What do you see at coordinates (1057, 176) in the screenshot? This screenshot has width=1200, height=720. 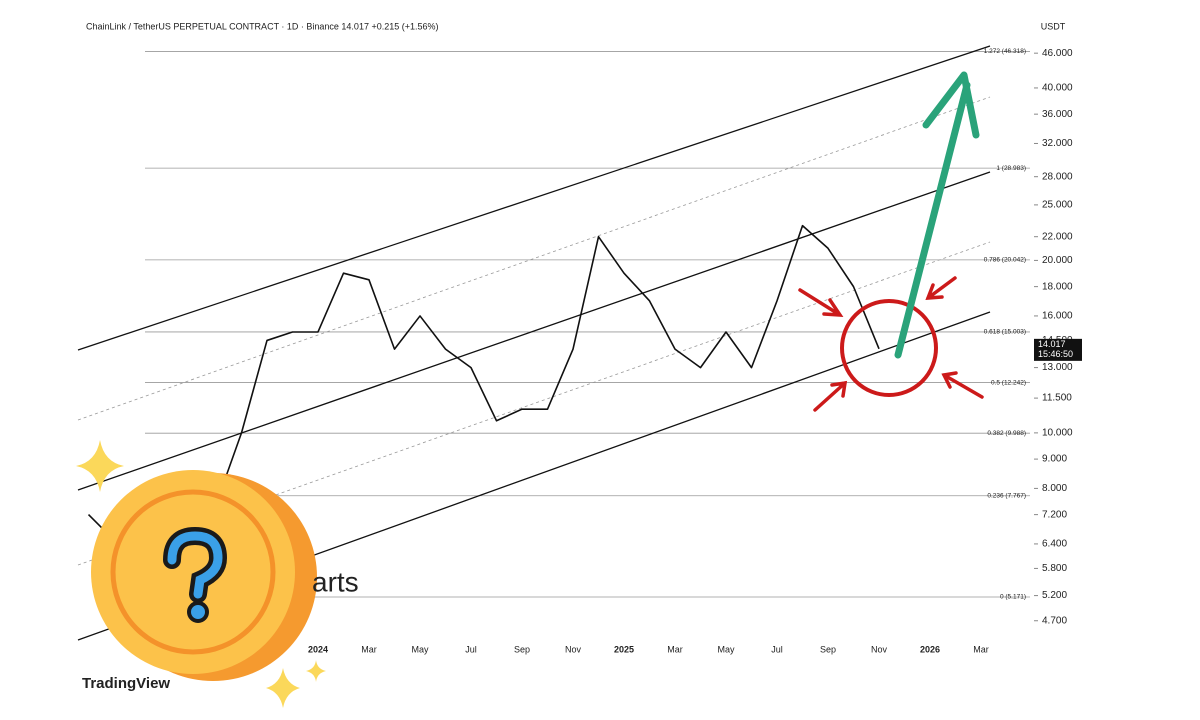 I see `y-tick-label: 28.000` at bounding box center [1057, 176].